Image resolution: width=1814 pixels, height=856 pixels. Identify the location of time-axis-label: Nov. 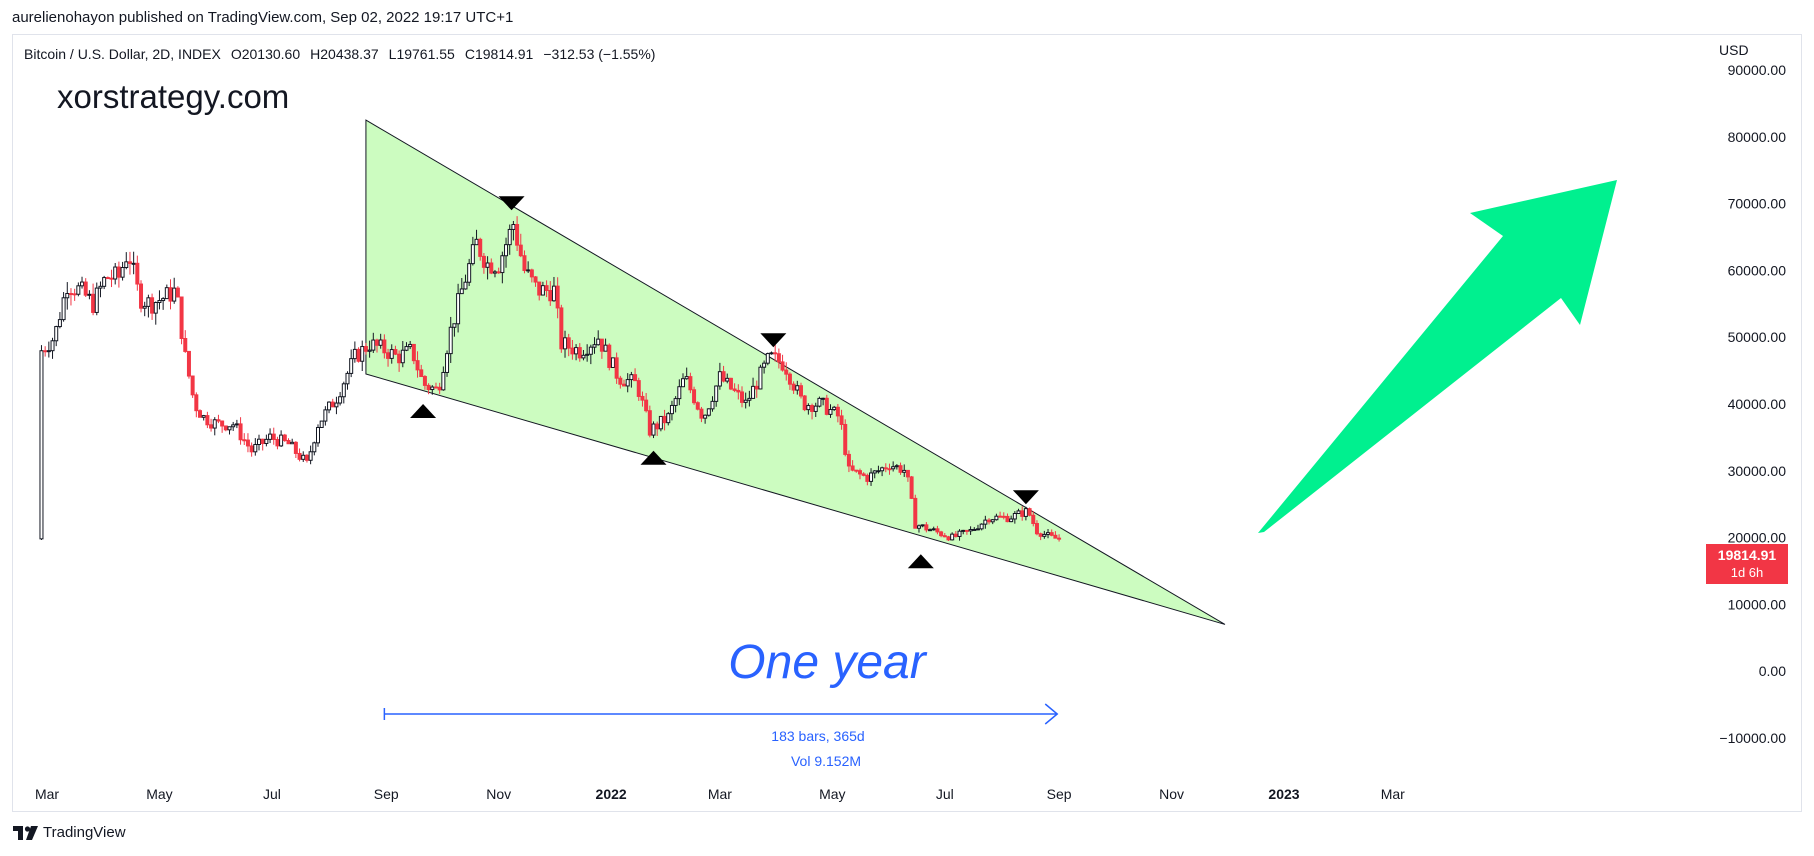
(1171, 794).